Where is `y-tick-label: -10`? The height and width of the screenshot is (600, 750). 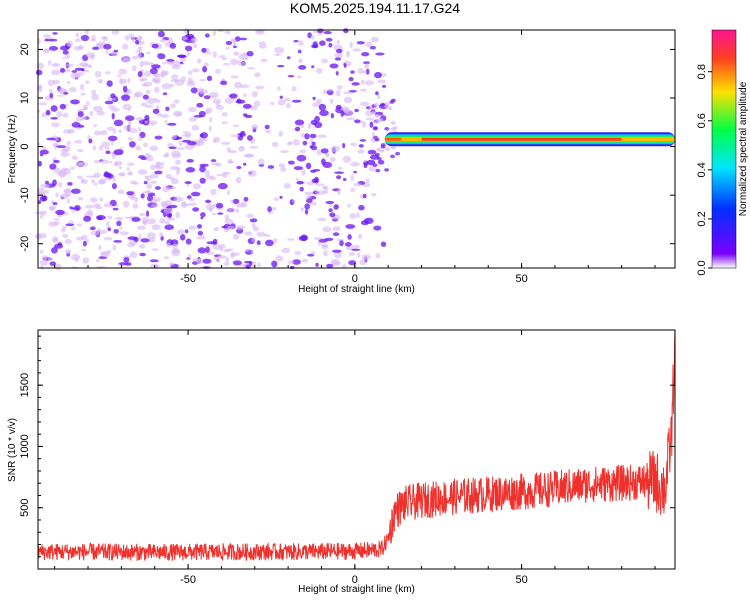 y-tick-label: -10 is located at coordinates (25, 195).